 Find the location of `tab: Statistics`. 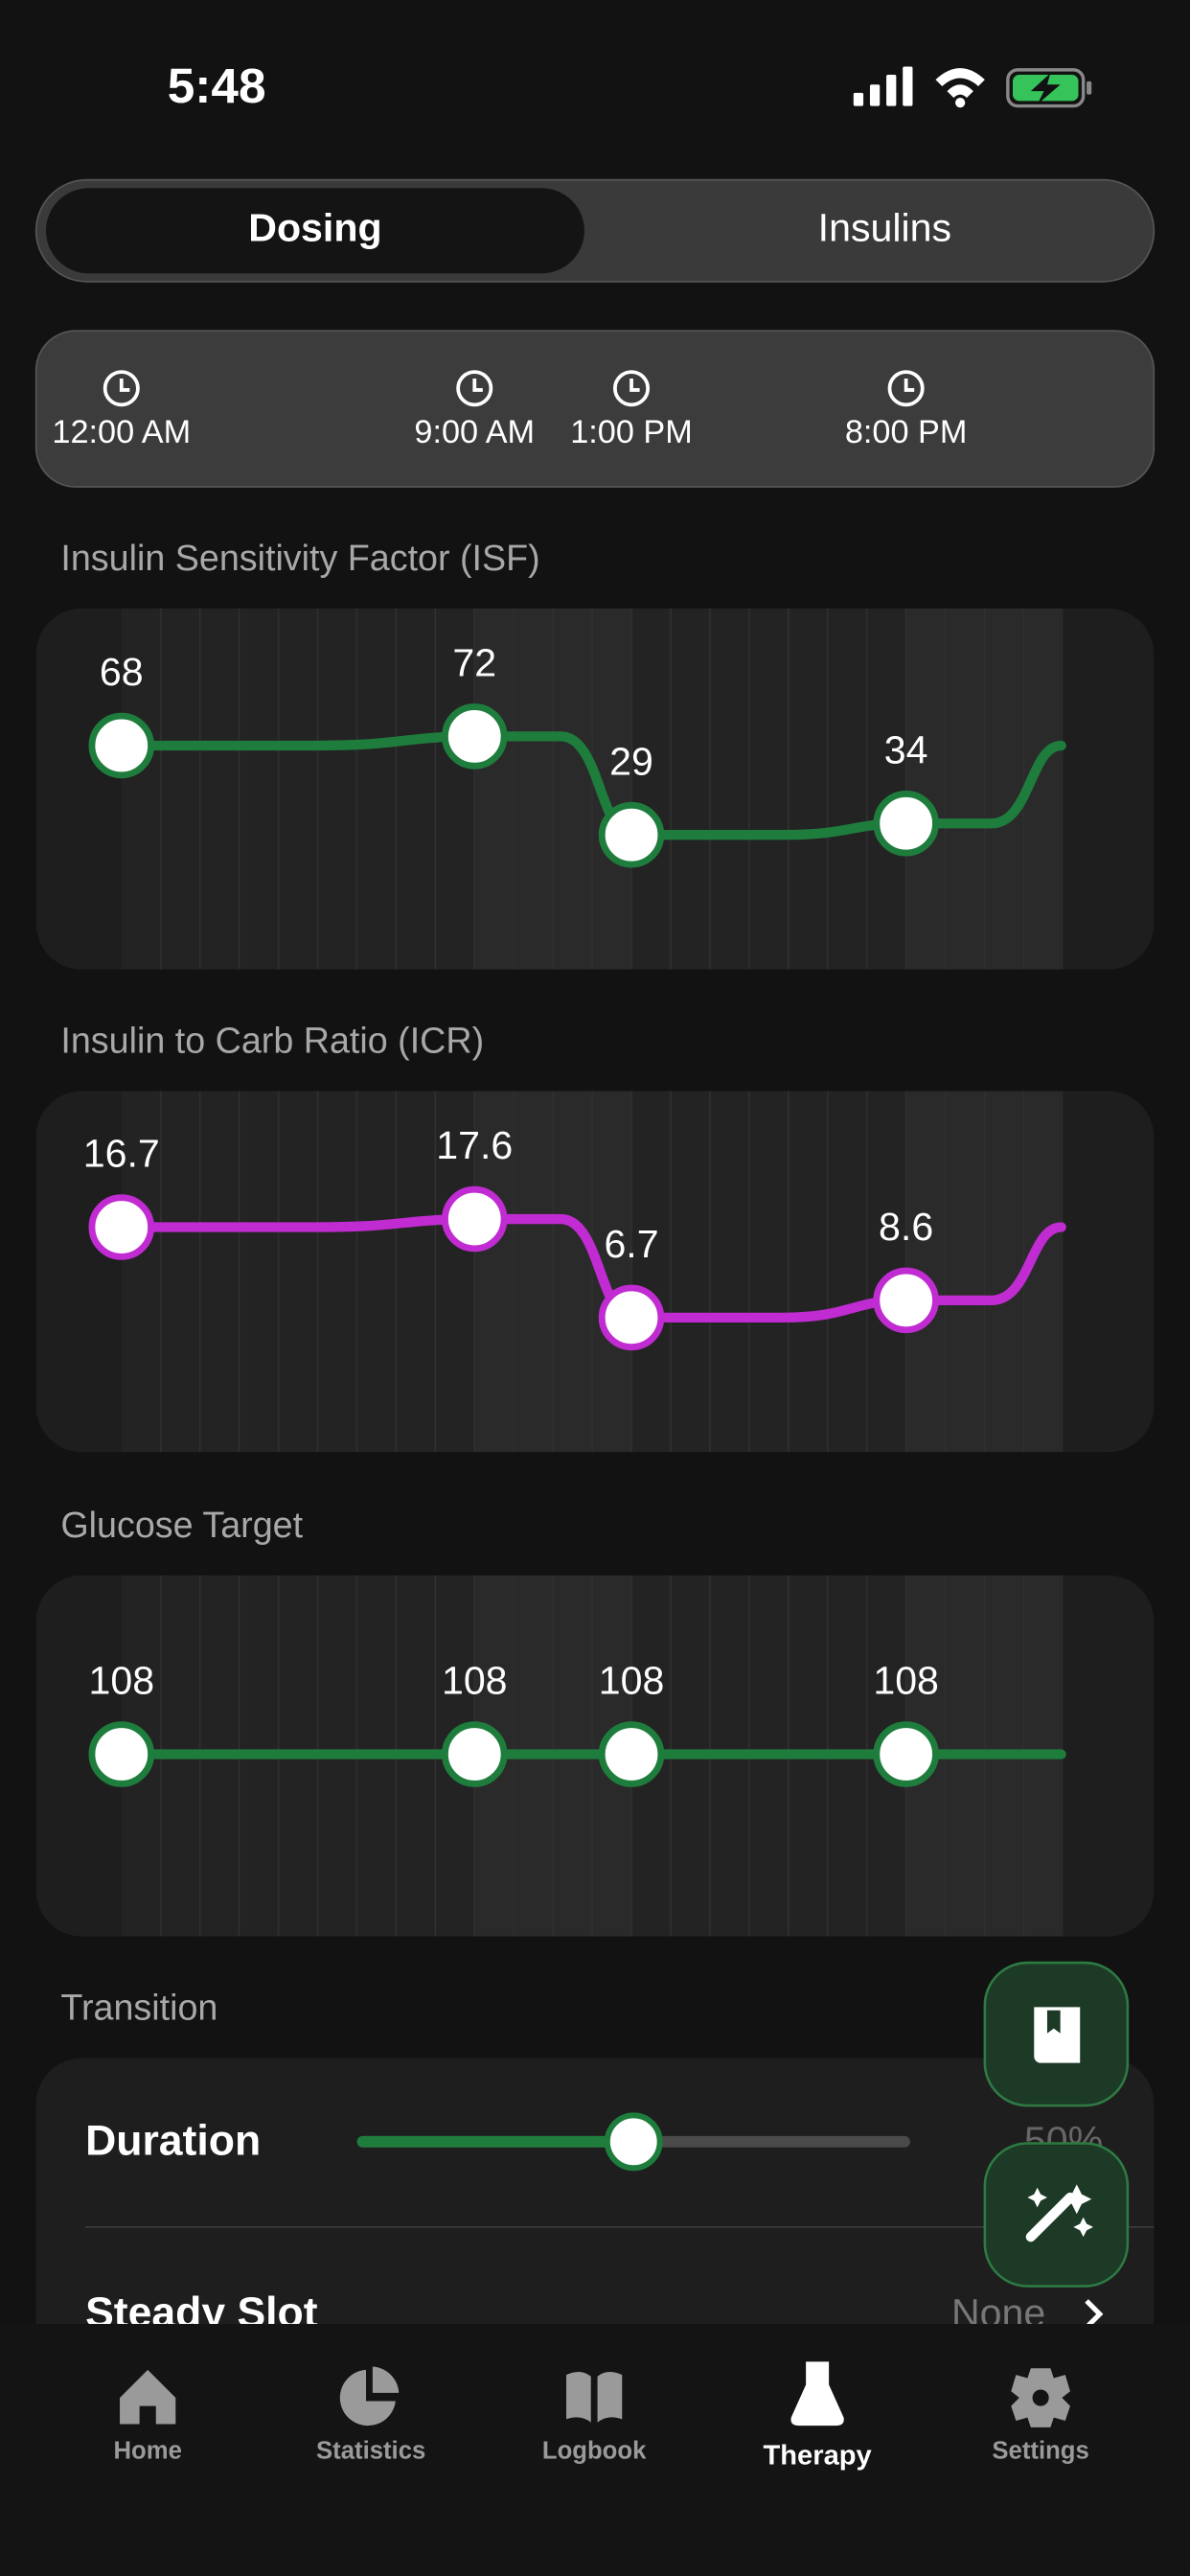

tab: Statistics is located at coordinates (371, 2415).